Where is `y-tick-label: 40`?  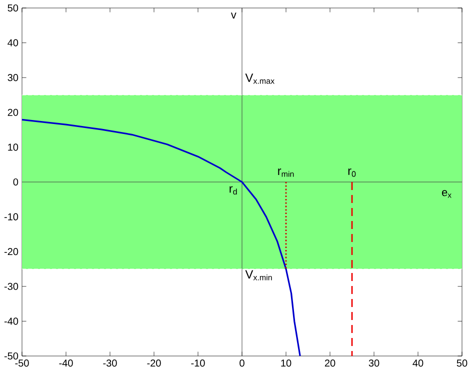 y-tick-label: 40 is located at coordinates (13, 42).